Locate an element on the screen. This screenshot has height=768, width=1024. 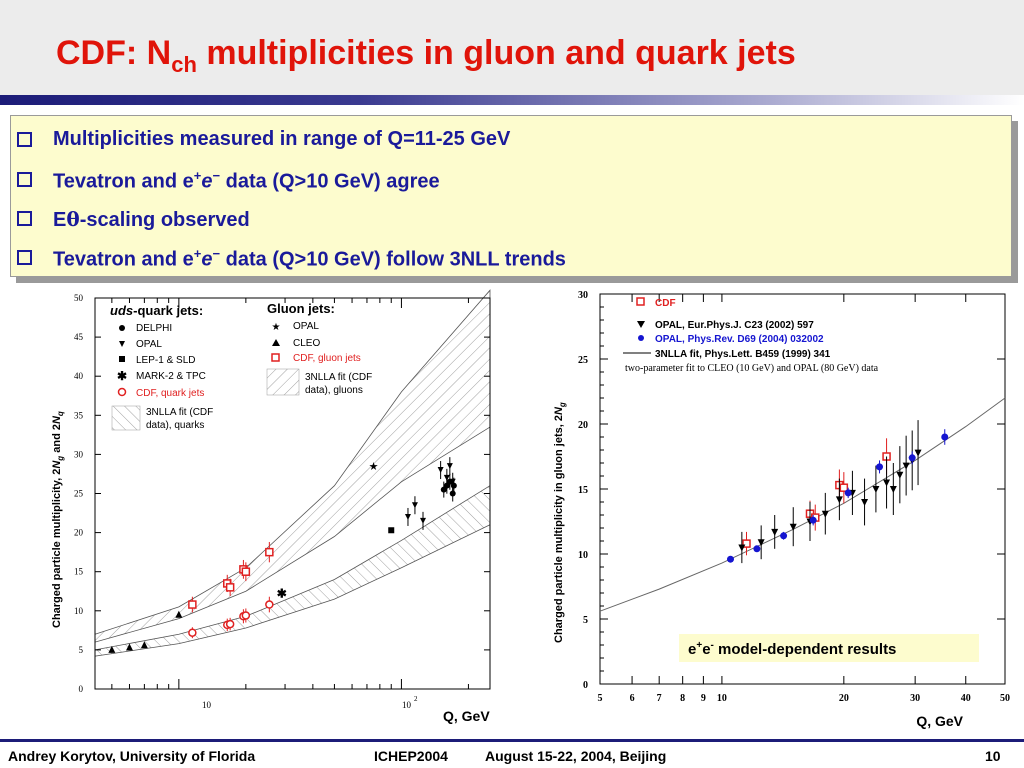
title-rest: multiplicities in gluon and quark jets is located at coordinates (496, 53).